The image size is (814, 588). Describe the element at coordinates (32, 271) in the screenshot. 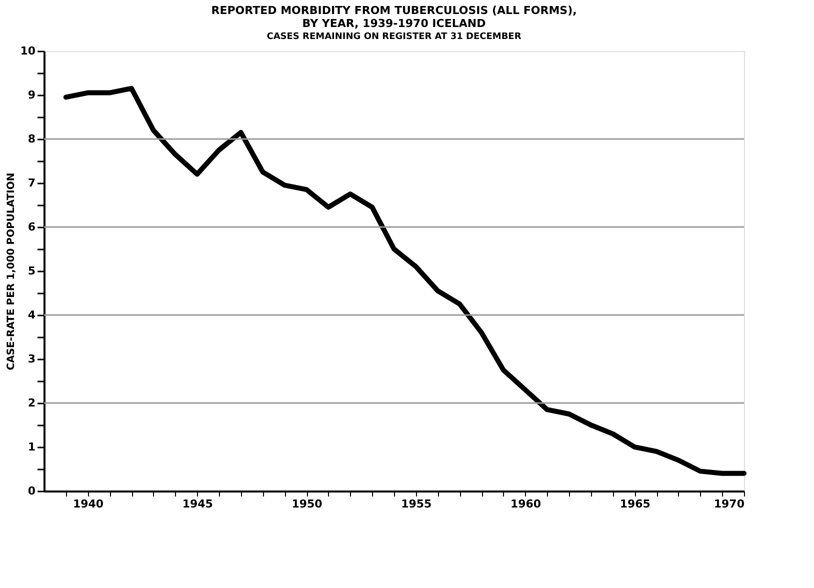

I see `y-tick-label: 5` at that location.